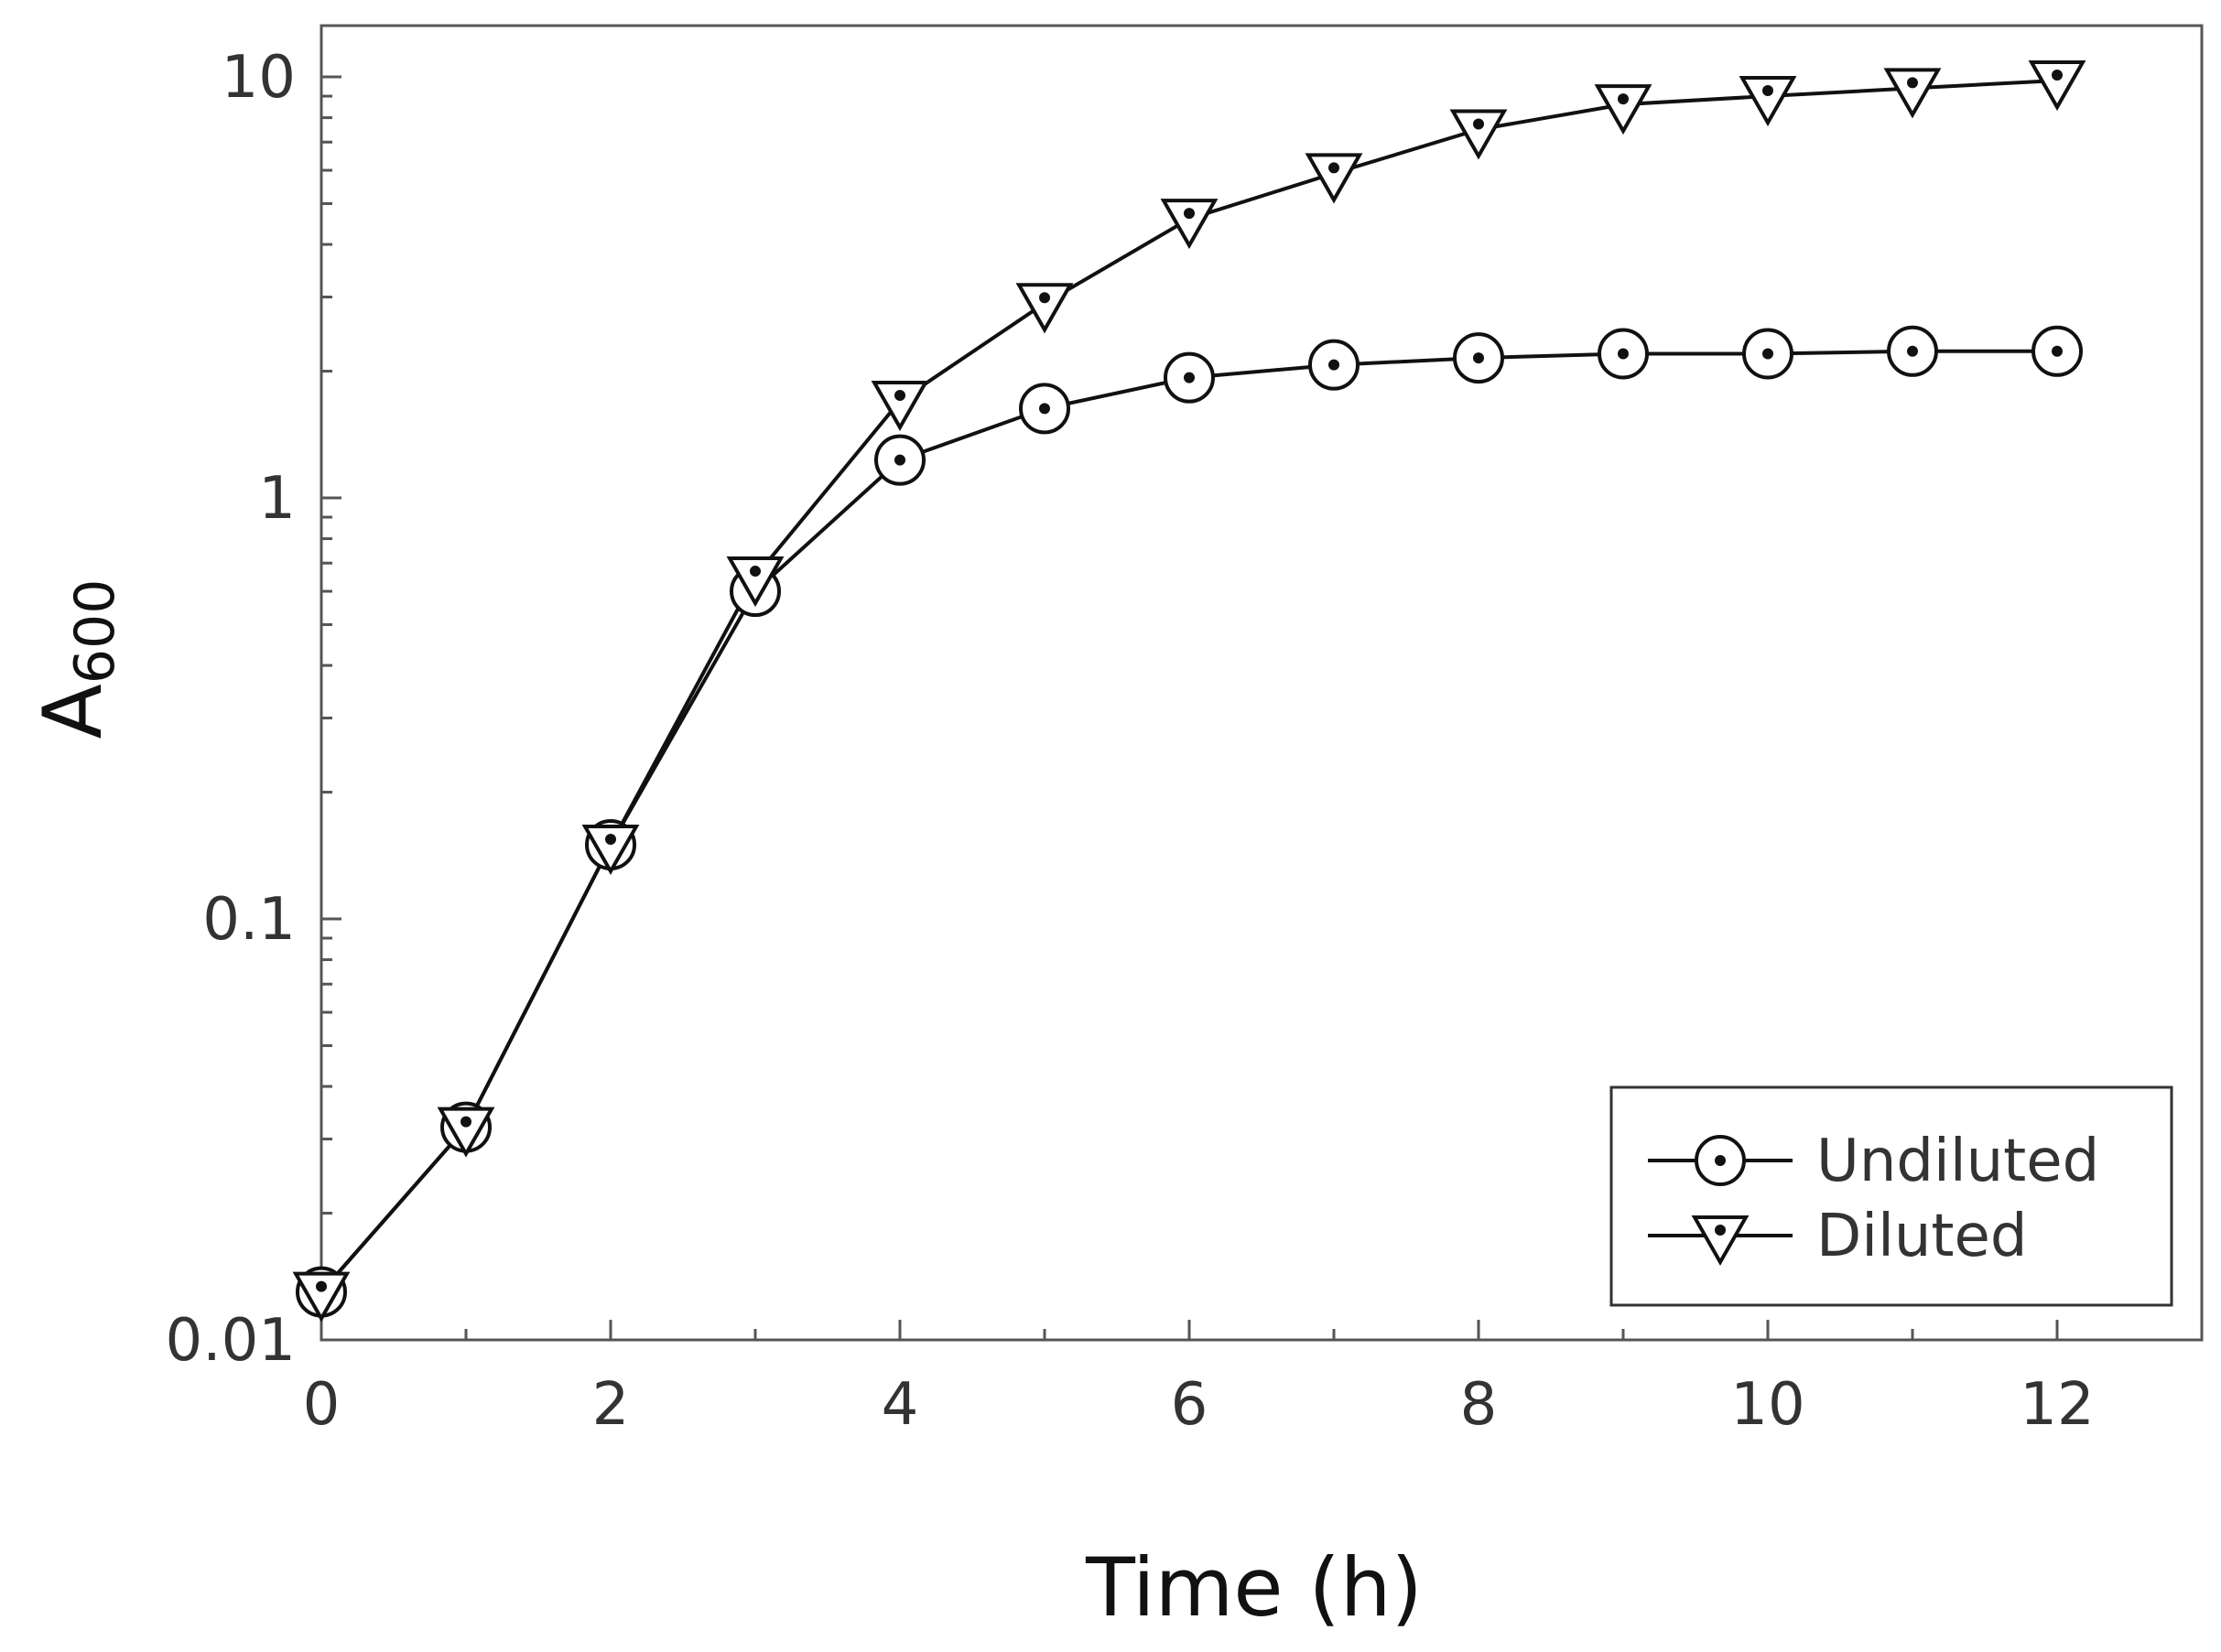 The height and width of the screenshot is (1652, 2221). I want to click on y-axis: 0.01 0.1 1 10, so click(253, 709).